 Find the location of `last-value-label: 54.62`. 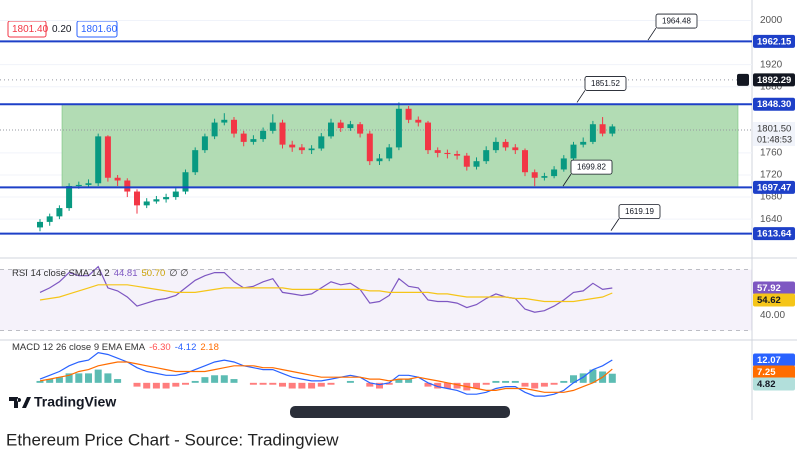

last-value-label: 54.62 is located at coordinates (769, 300).